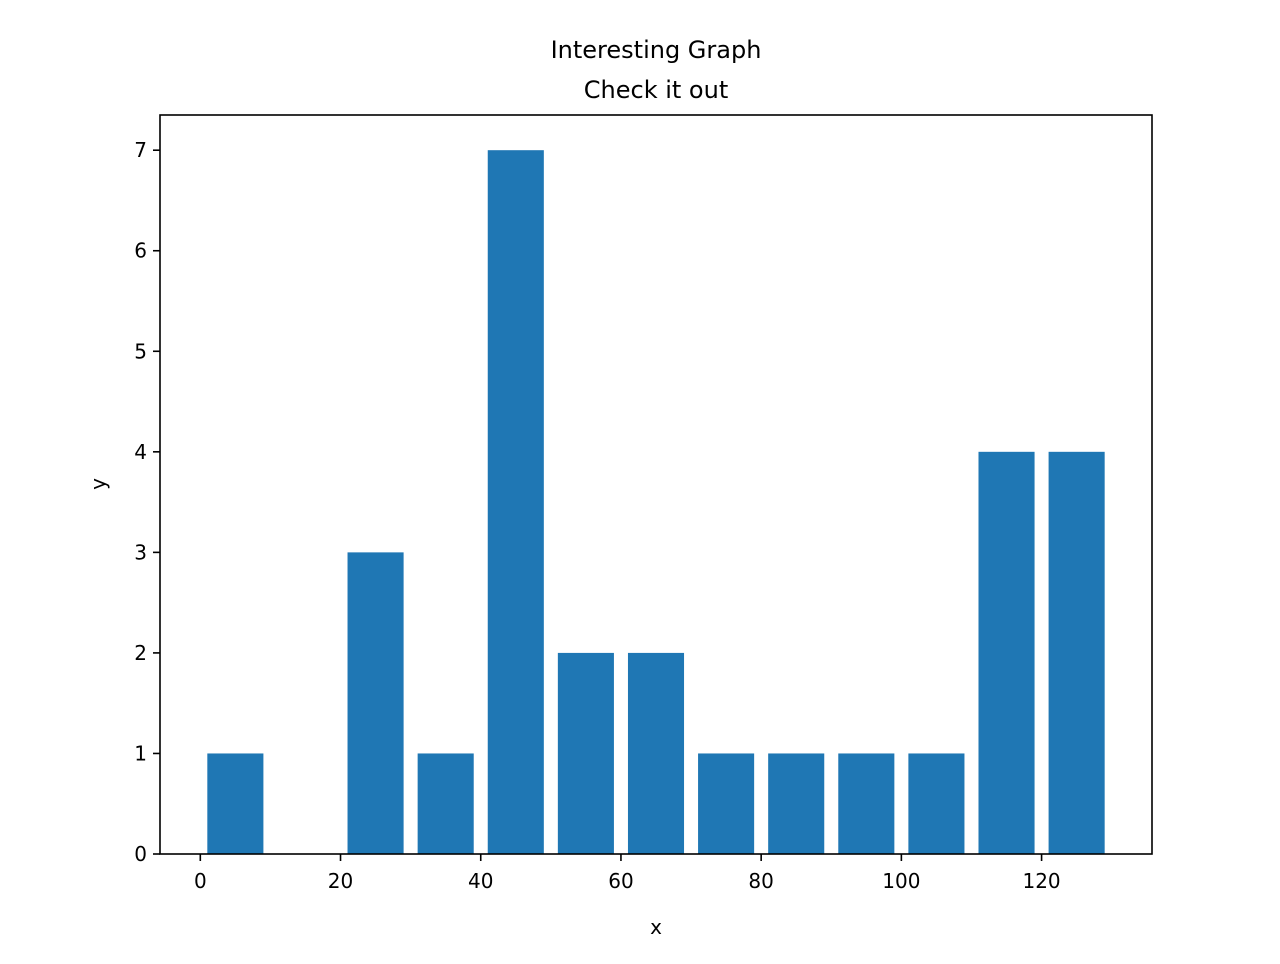 This screenshot has height=964, width=1280. What do you see at coordinates (147, 502) in the screenshot?
I see `y-ticks-group: 0 1 2 3 4 5 6 7` at bounding box center [147, 502].